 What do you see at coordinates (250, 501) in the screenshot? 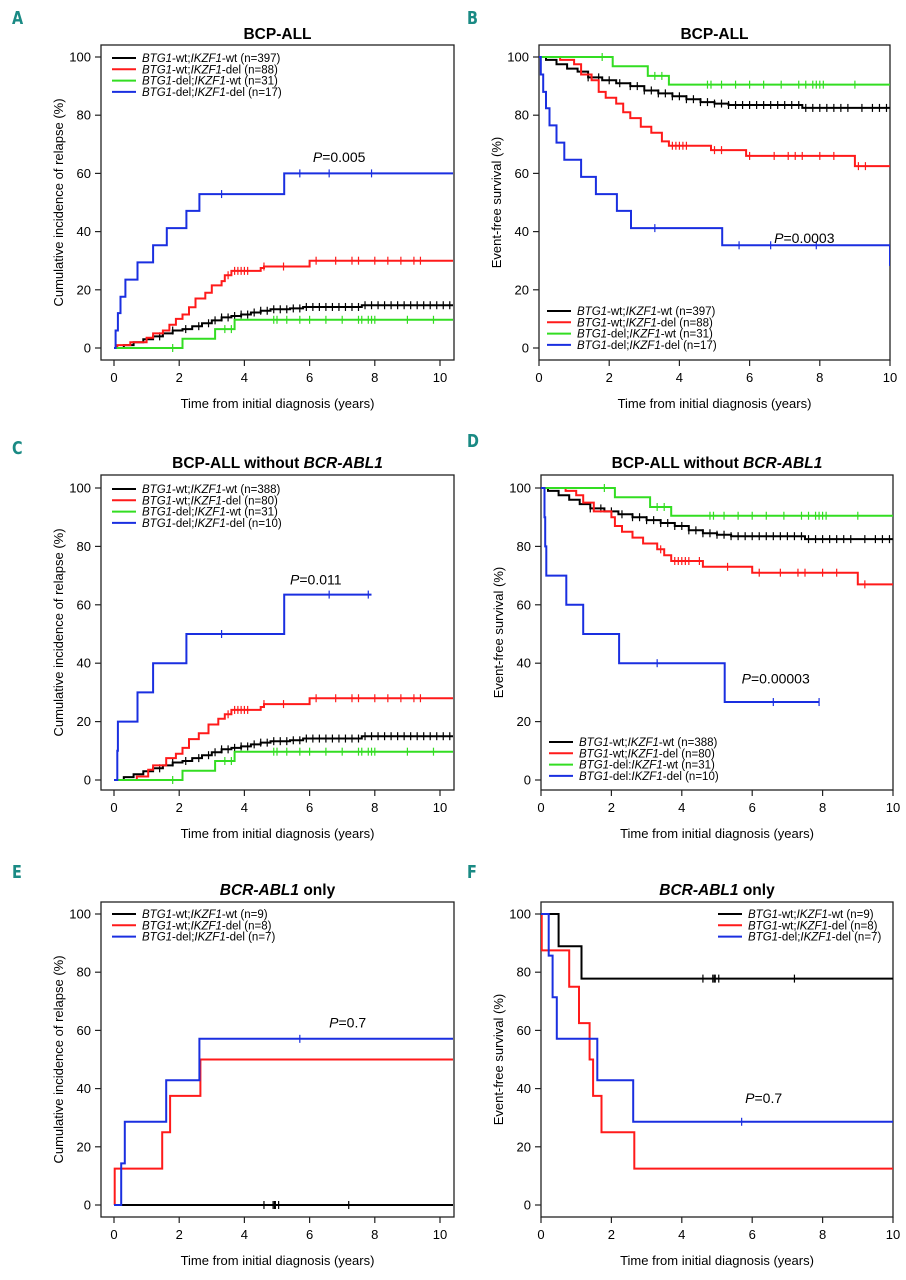
I see `legend-text-part: -del (n=80)` at bounding box center [250, 501].